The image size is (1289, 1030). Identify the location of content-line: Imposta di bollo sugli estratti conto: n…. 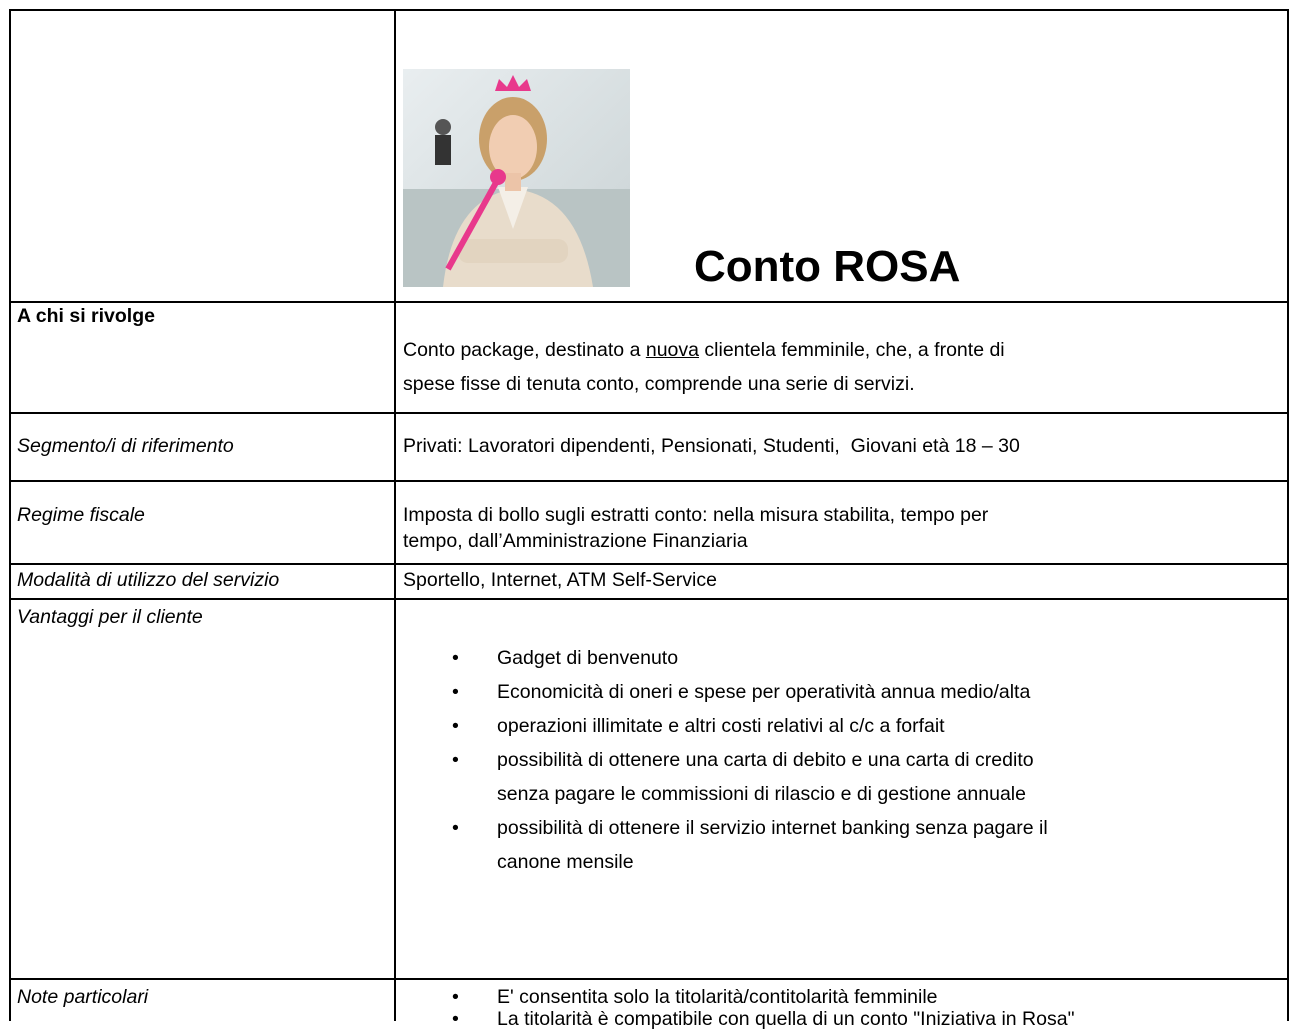
(695, 515).